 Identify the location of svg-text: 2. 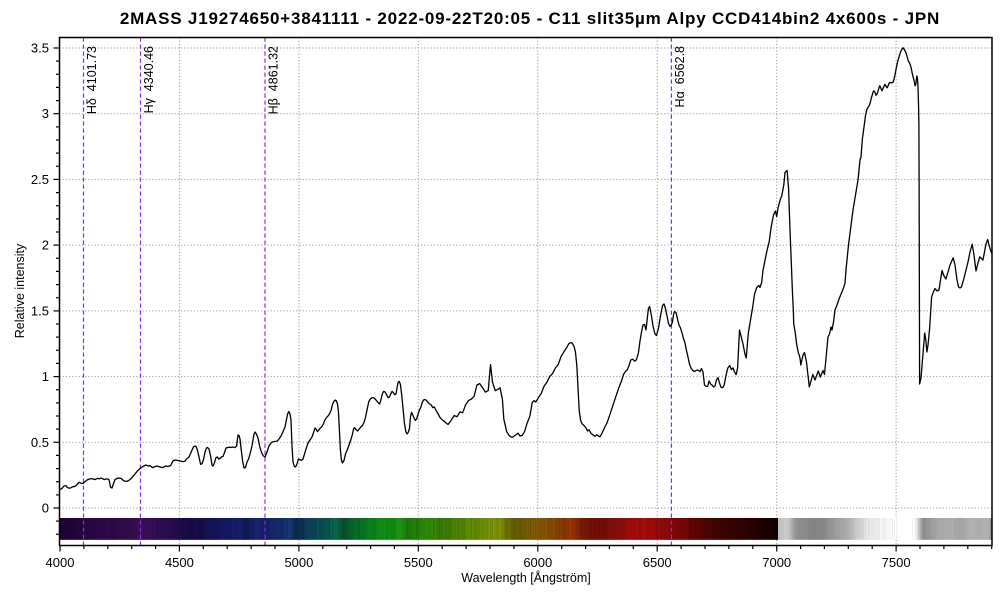
(45, 245).